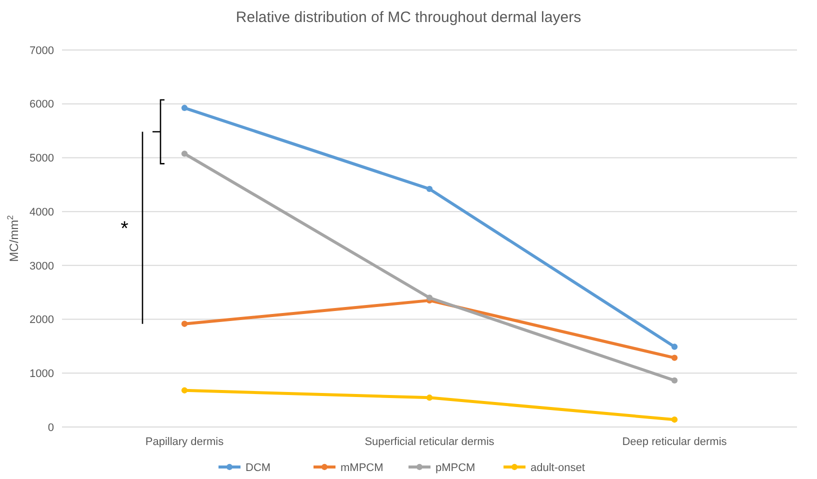  I want to click on y-tick-label: 0, so click(51, 428).